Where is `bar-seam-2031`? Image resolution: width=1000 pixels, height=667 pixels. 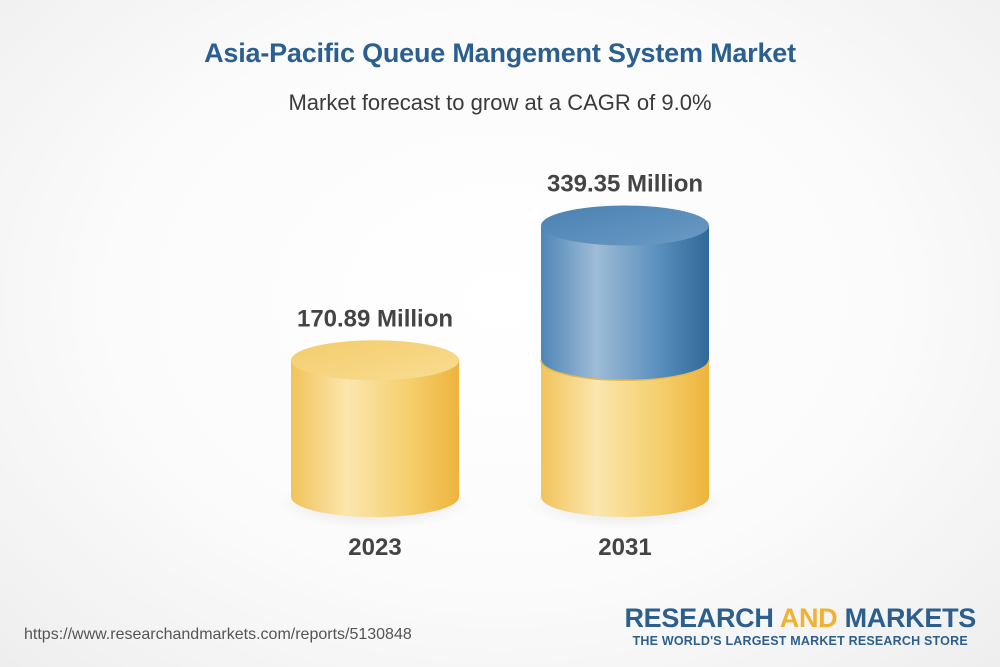
bar-seam-2031 is located at coordinates (625, 371).